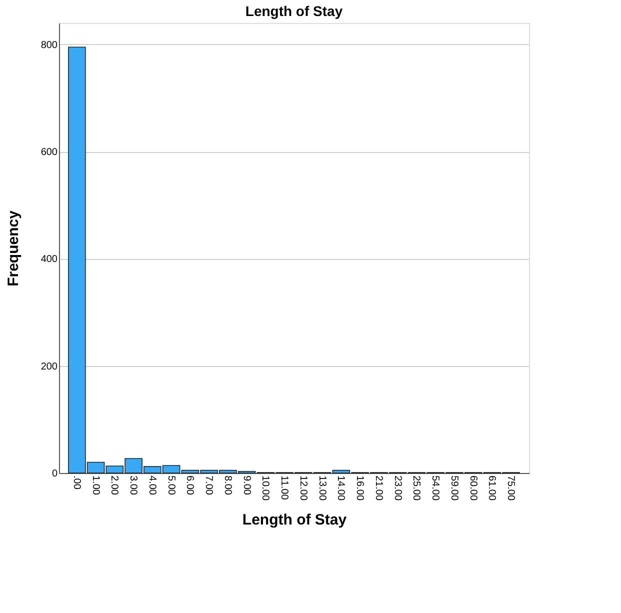 The width and height of the screenshot is (621, 613). What do you see at coordinates (133, 486) in the screenshot?
I see `x-tick-label: 3.00` at bounding box center [133, 486].